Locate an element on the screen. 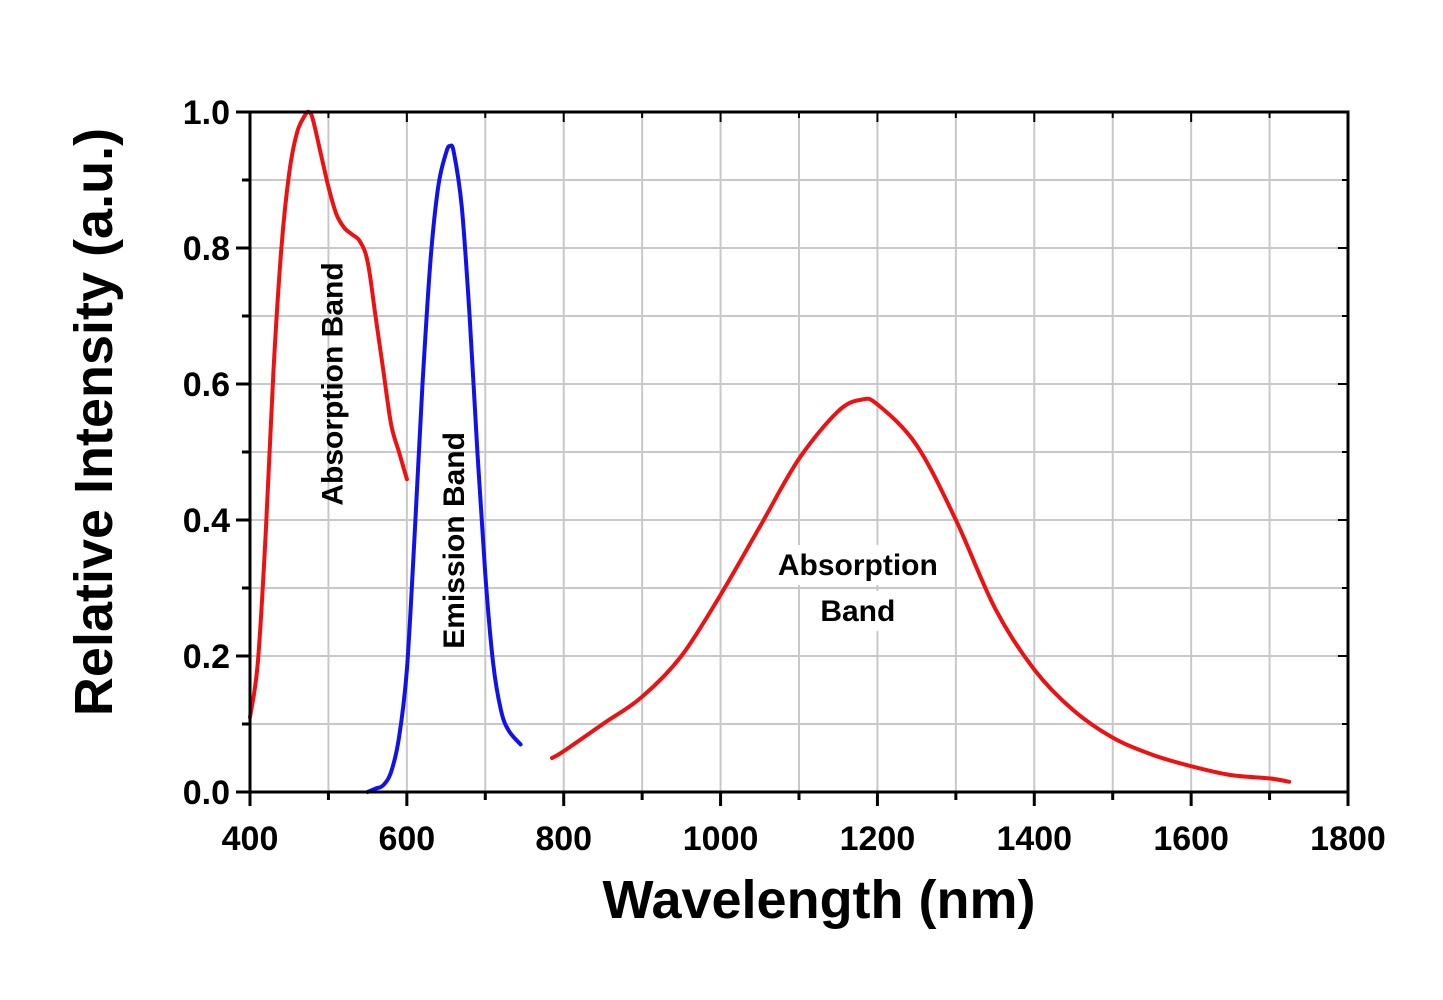  y-tick-label: 1.0 is located at coordinates (206, 113).